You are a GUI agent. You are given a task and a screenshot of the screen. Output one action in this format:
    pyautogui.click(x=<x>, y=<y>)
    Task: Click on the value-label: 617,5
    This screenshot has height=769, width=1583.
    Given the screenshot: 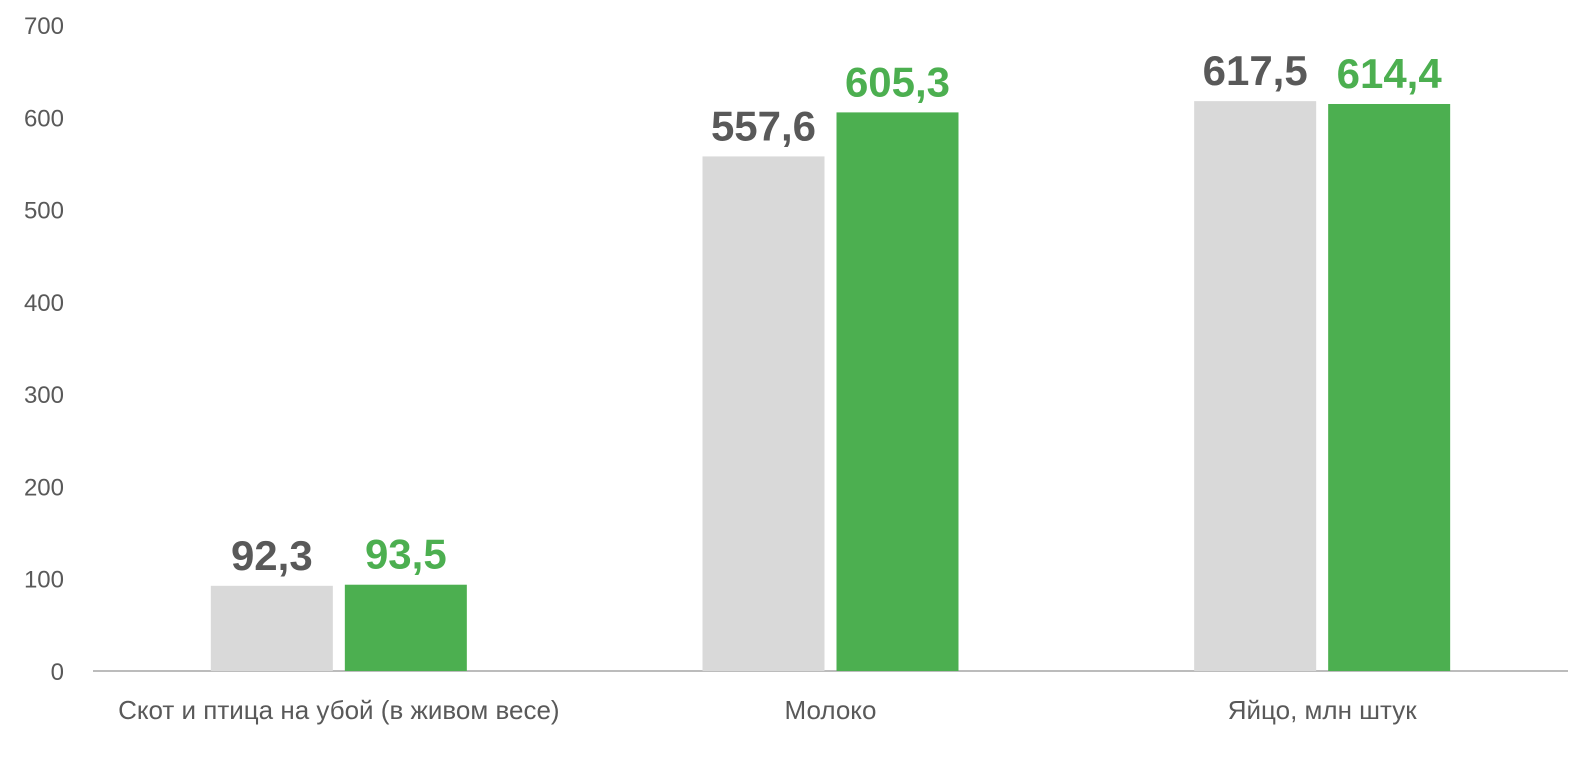 What is the action you would take?
    pyautogui.click(x=1255, y=70)
    